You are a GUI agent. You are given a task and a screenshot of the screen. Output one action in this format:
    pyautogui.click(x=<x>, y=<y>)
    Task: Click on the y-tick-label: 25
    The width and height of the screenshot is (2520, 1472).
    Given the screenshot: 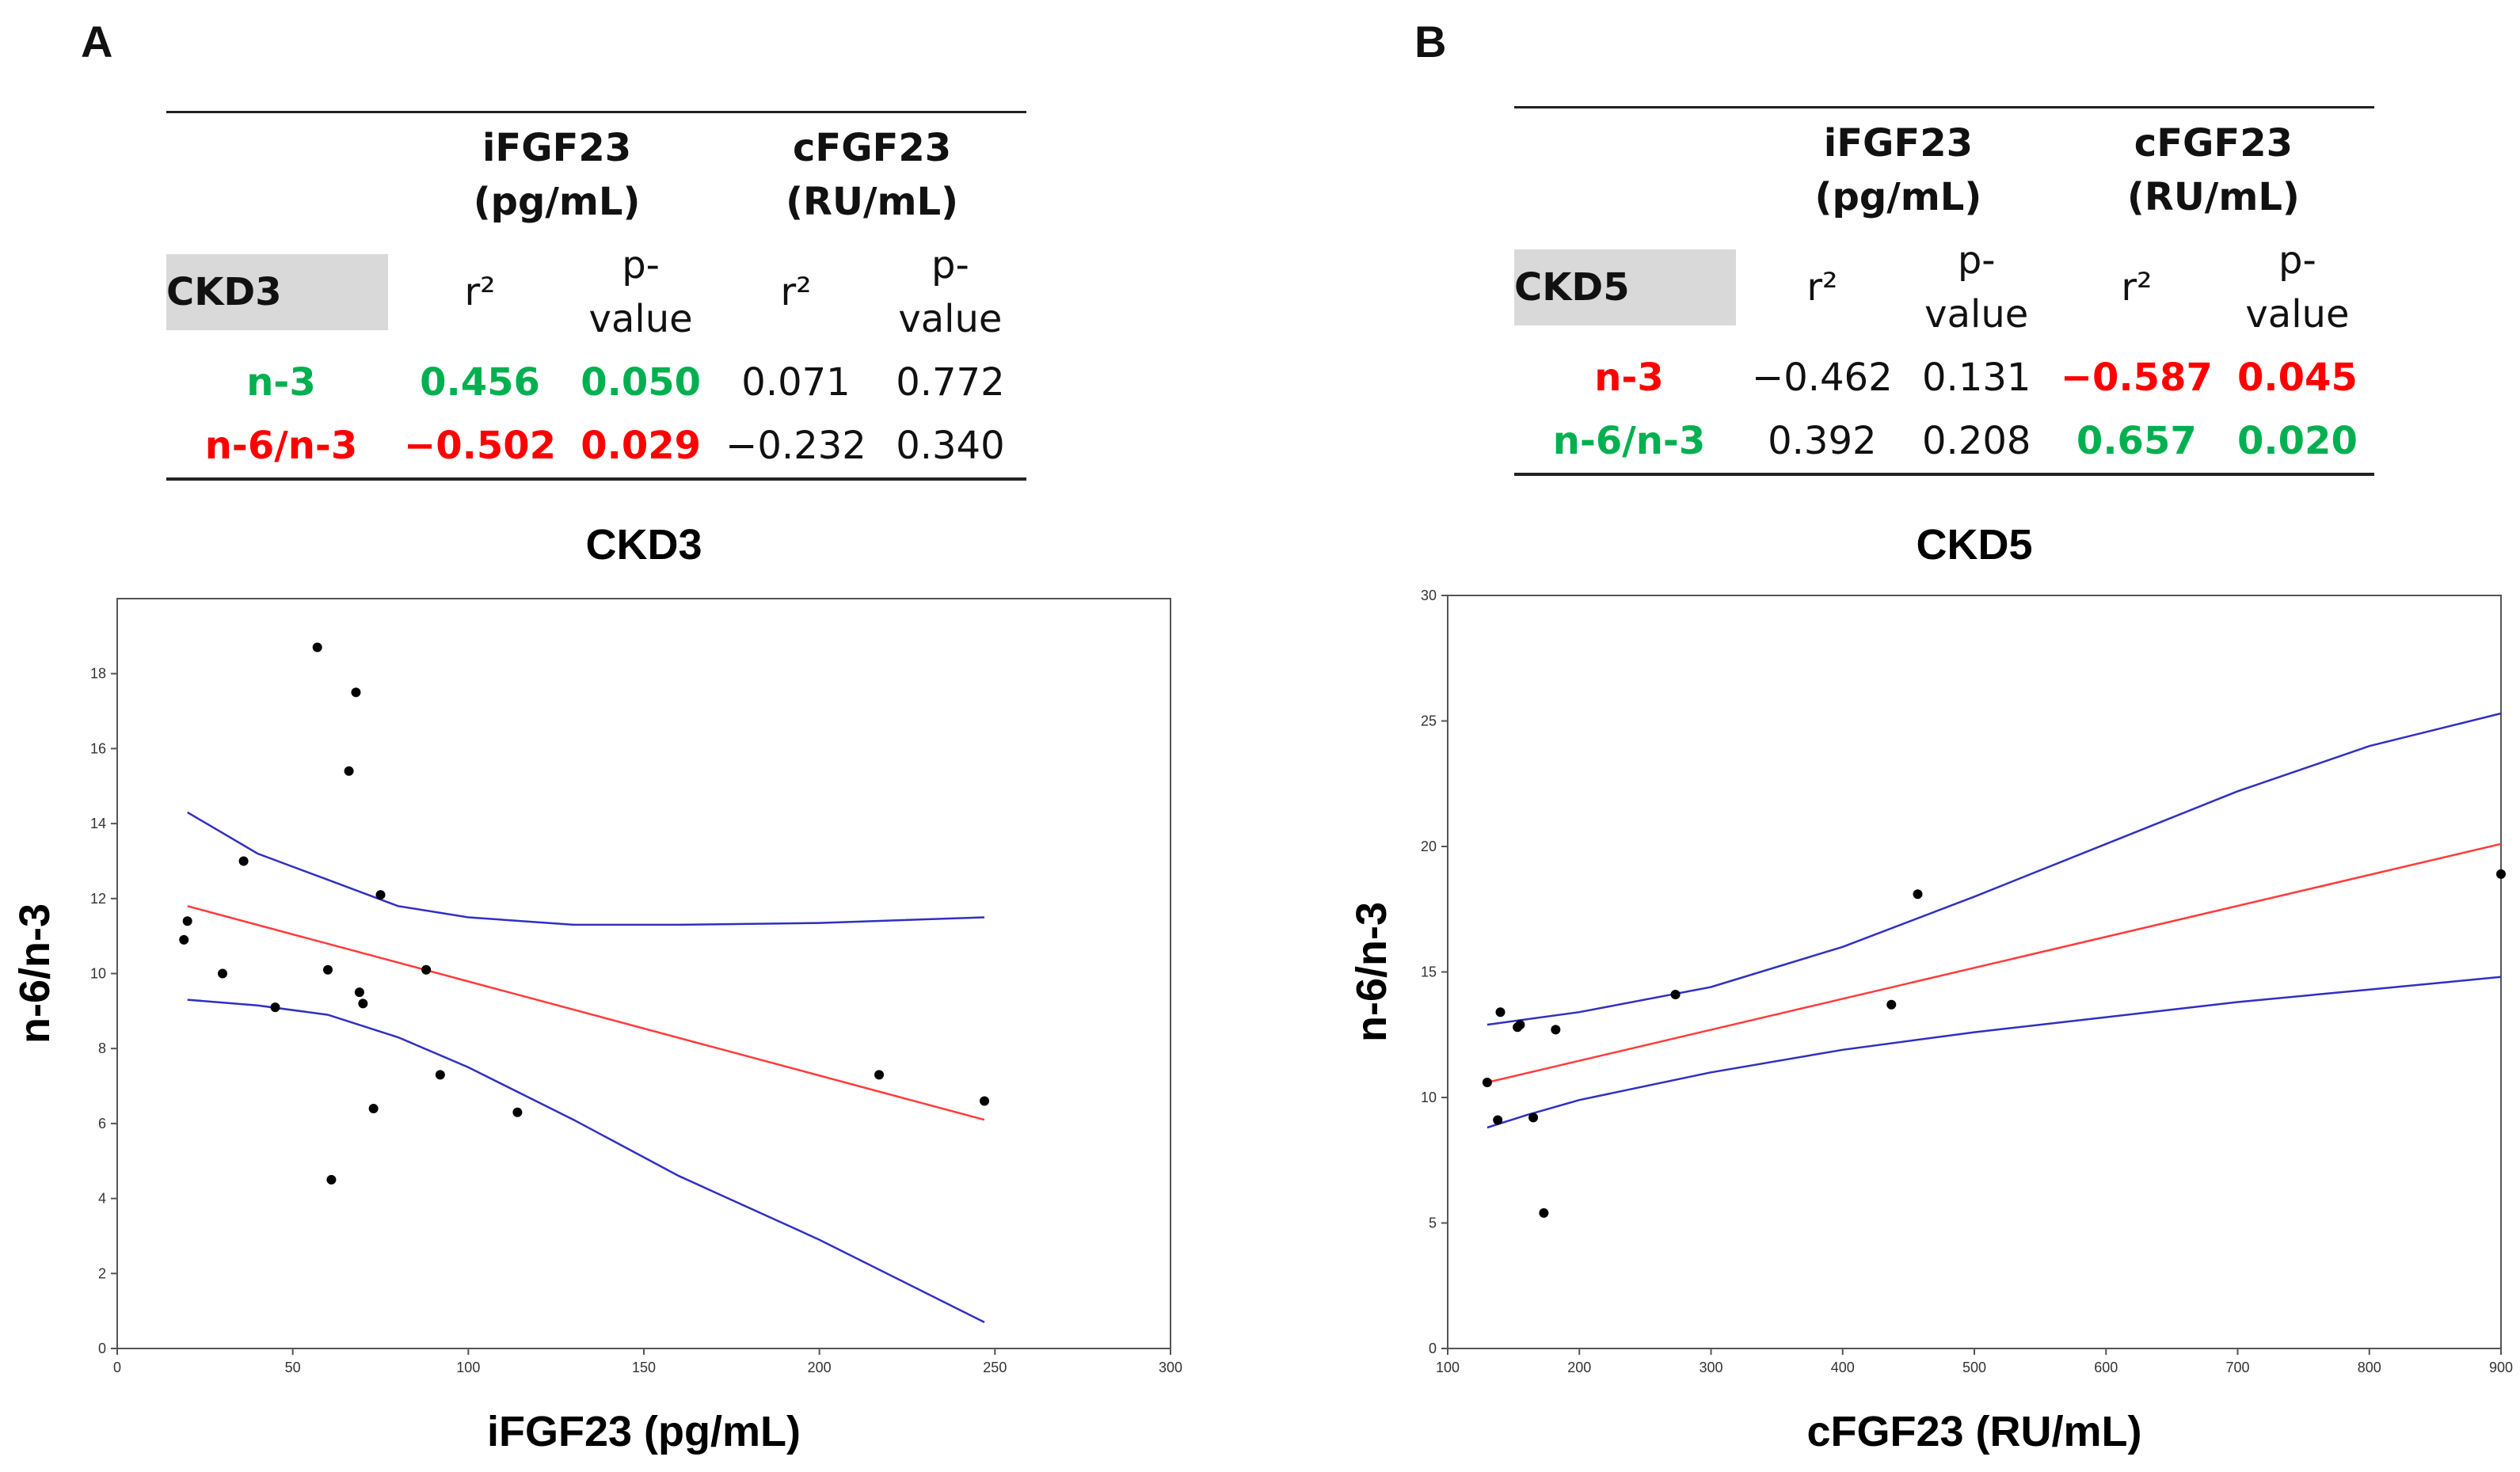 What is the action you would take?
    pyautogui.click(x=1429, y=721)
    